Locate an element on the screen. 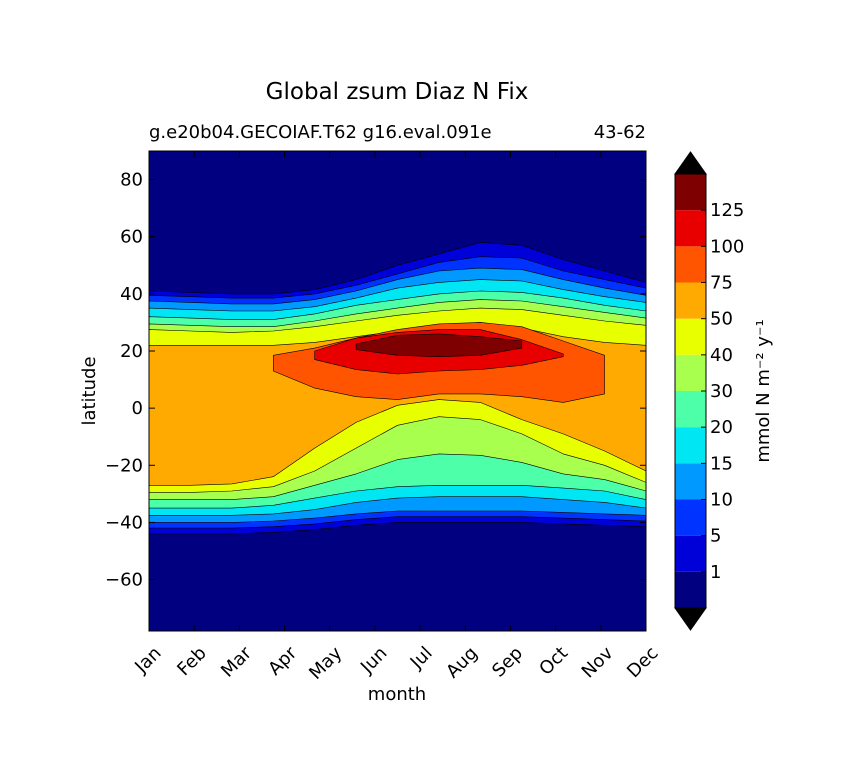  colorbar-tick-label: 100 is located at coordinates (727, 246).